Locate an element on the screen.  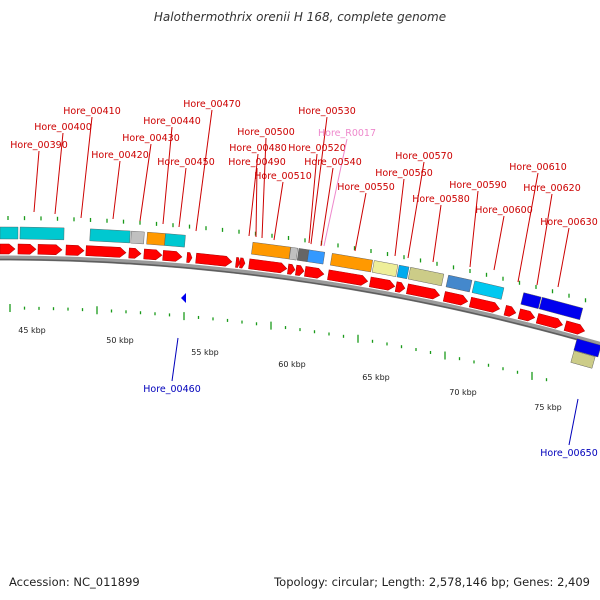
scale-tick-label: 65 kbp is located at coordinates (376, 377).